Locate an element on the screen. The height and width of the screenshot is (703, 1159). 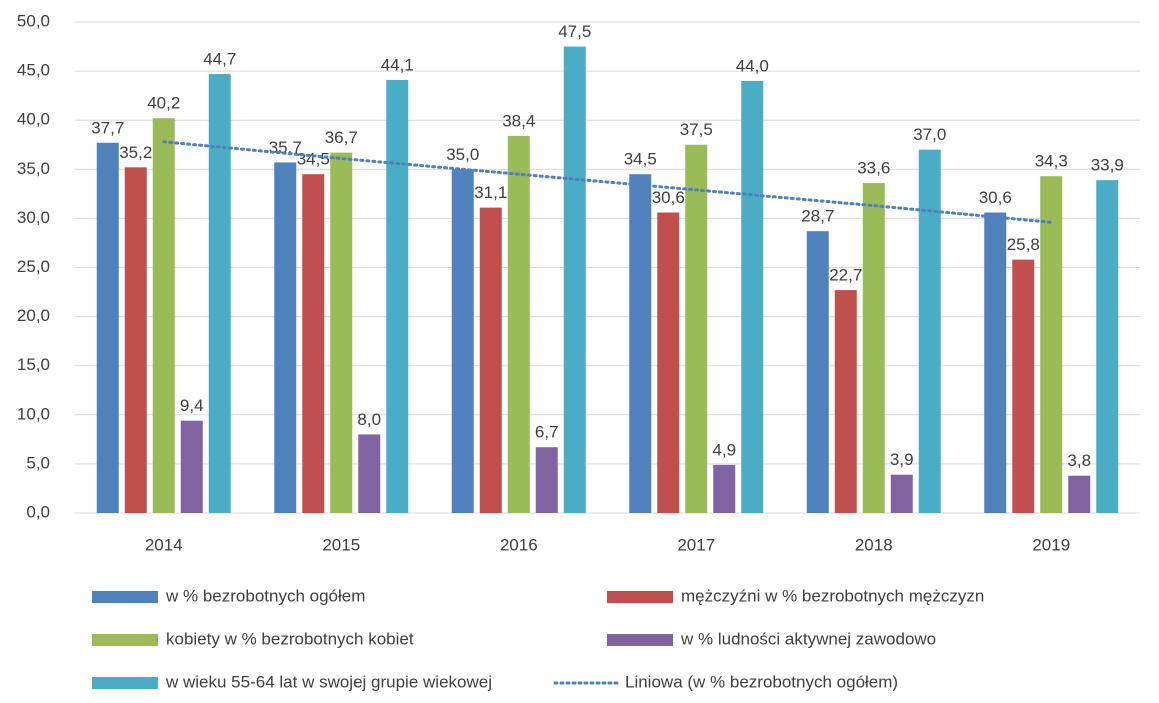
data-label: 34,3 is located at coordinates (1051, 161).